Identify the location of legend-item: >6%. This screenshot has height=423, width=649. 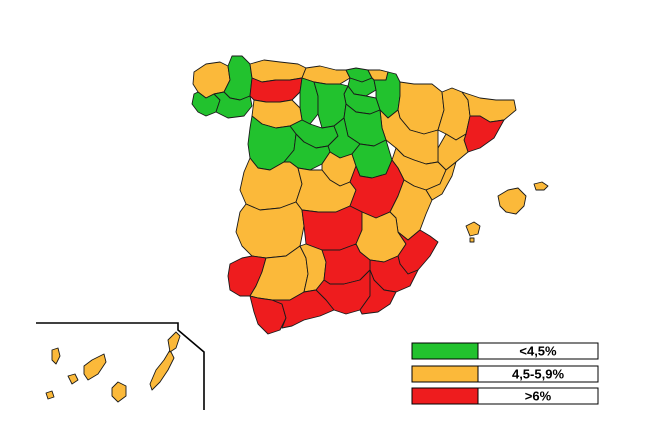
(505, 396).